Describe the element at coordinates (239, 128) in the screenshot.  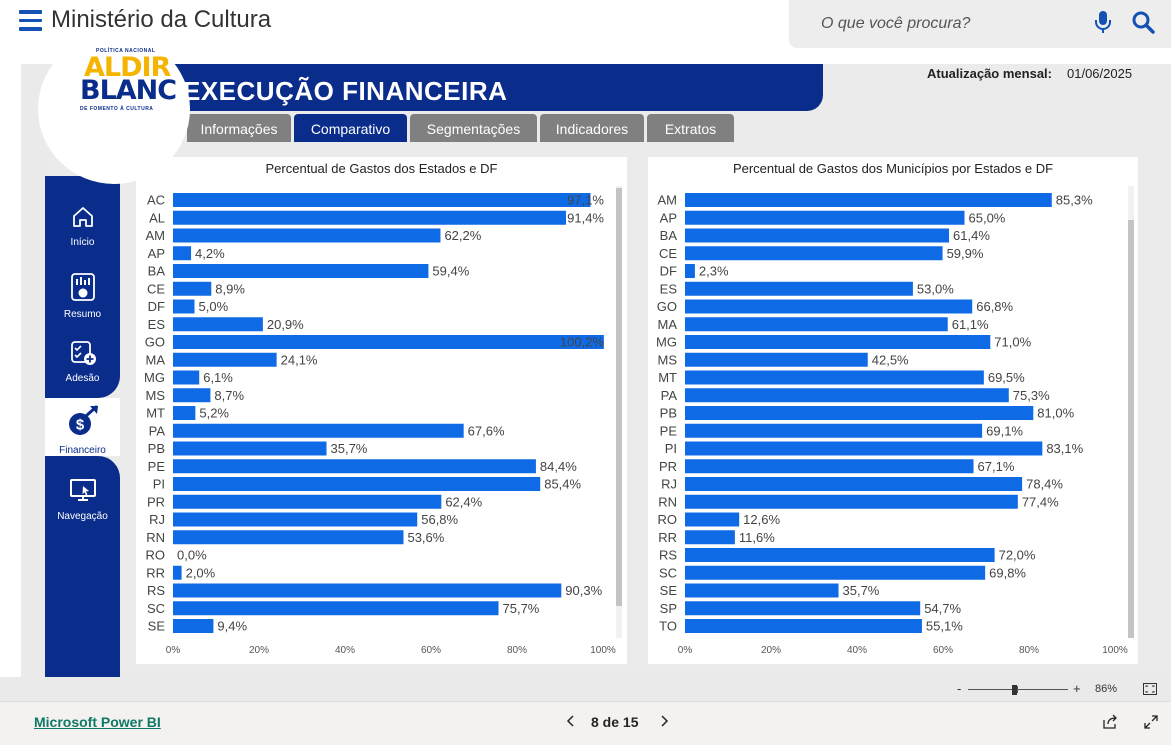
I see `tab-informacoes: Informações` at that location.